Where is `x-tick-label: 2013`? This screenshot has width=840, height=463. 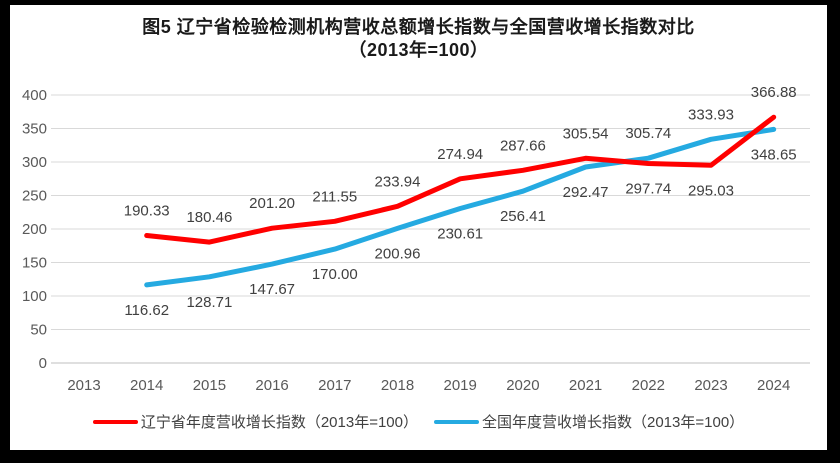
x-tick-label: 2013 is located at coordinates (83, 385).